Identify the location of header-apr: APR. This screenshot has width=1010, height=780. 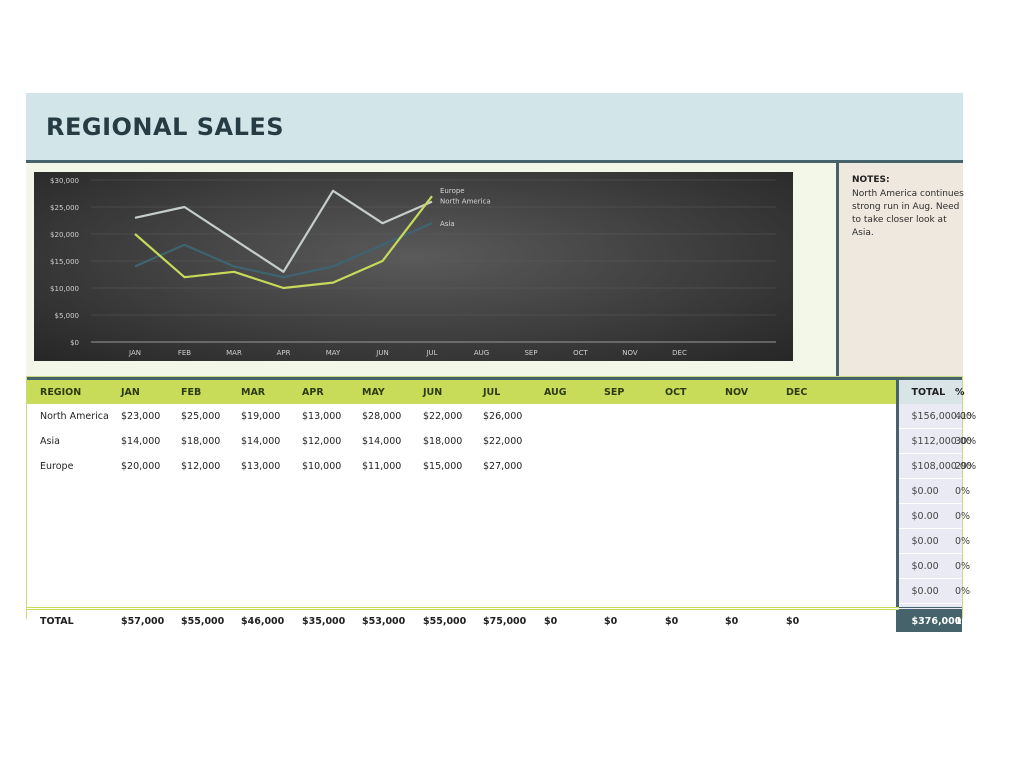
(325, 390).